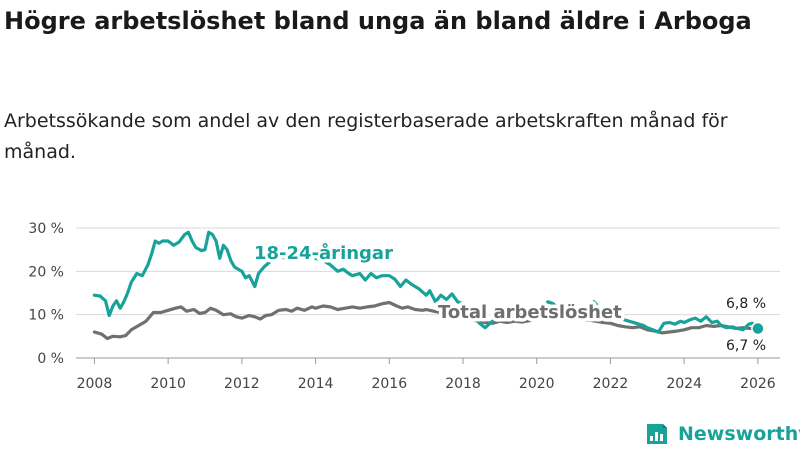 Image resolution: width=800 pixels, height=450 pixels. I want to click on x-tick-label: 2008, so click(95, 384).